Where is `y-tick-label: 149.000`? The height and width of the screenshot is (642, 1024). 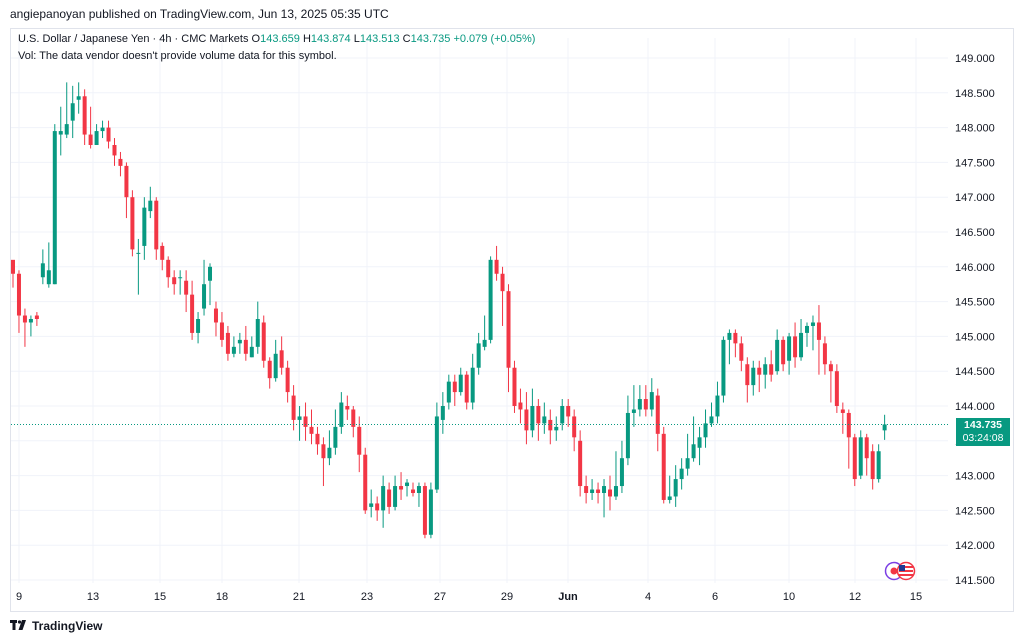
y-tick-label: 149.000 is located at coordinates (975, 59).